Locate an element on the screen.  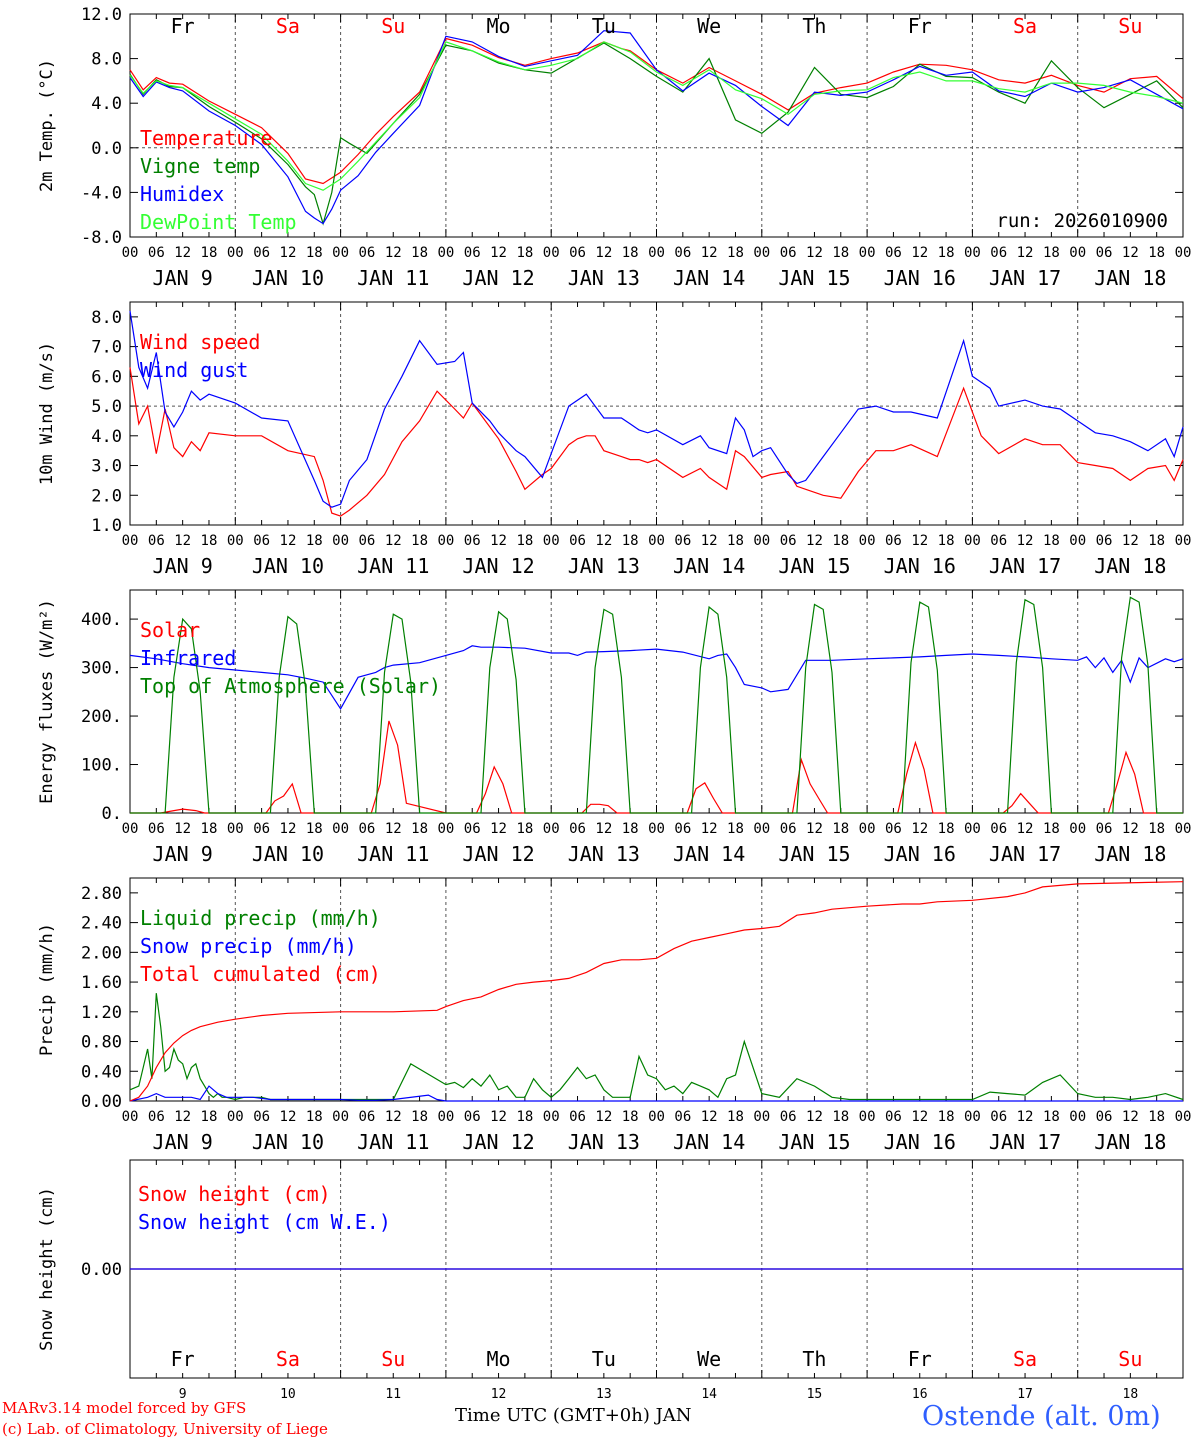
y-tick-label: 7.0 is located at coordinates (106, 348).